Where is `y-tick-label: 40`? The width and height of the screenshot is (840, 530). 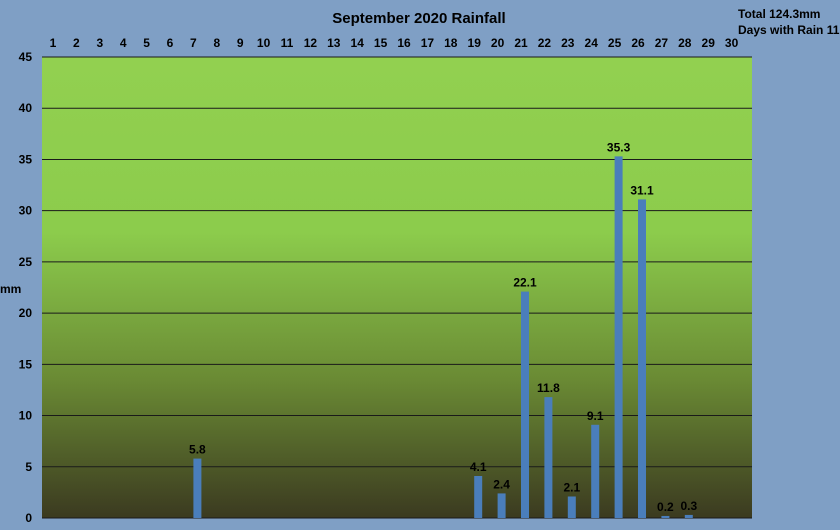 y-tick-label: 40 is located at coordinates (26, 108).